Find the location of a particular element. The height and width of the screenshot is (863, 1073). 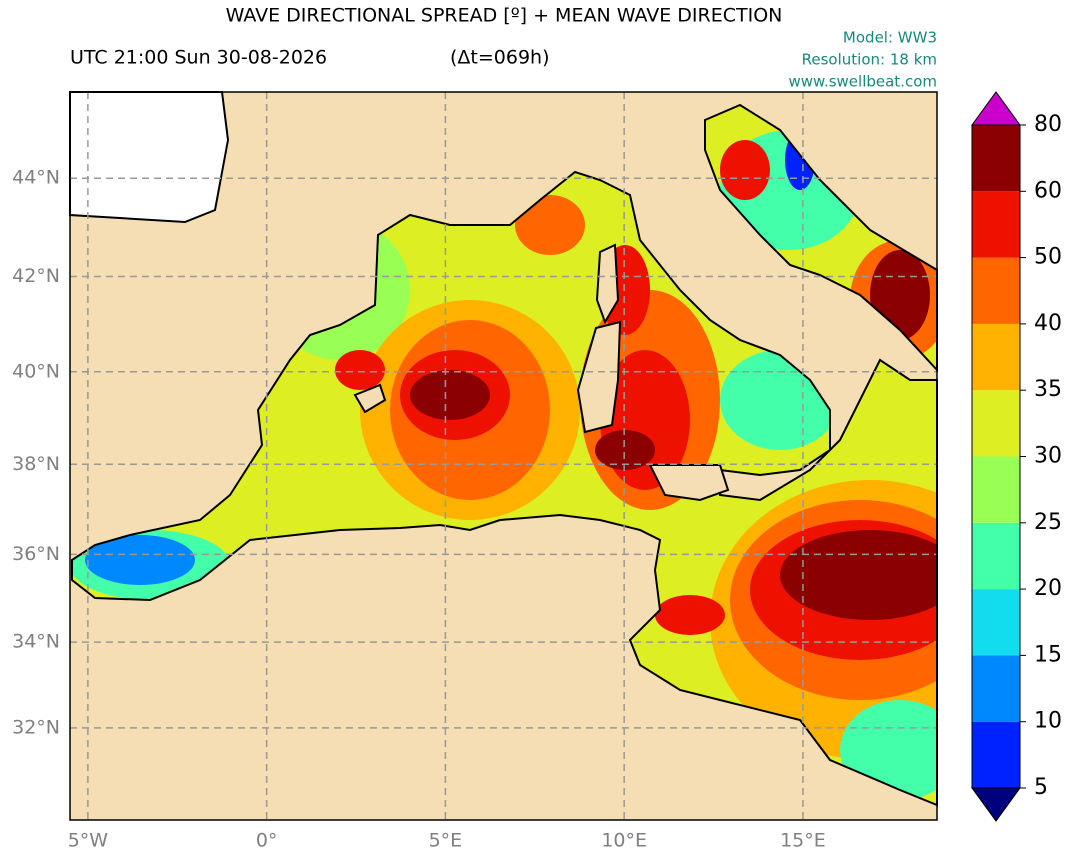

x-tick-label: 5°W is located at coordinates (88, 841).